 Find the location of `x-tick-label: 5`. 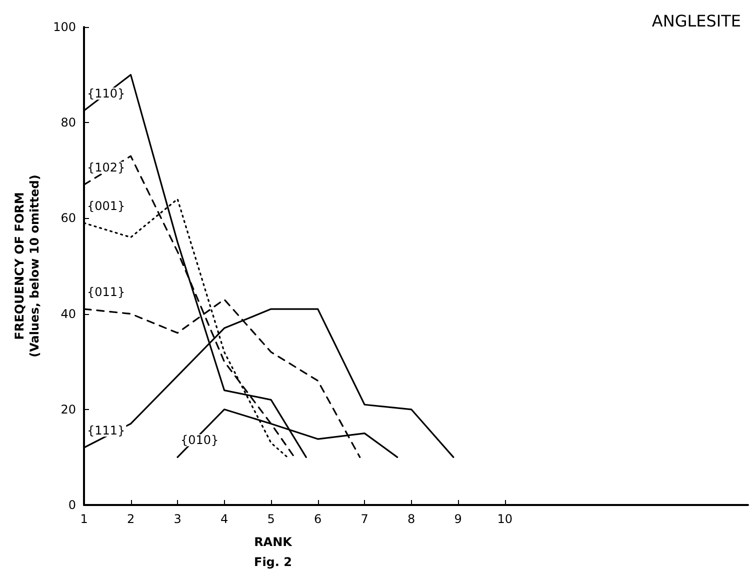

x-tick-label: 5 is located at coordinates (271, 519).